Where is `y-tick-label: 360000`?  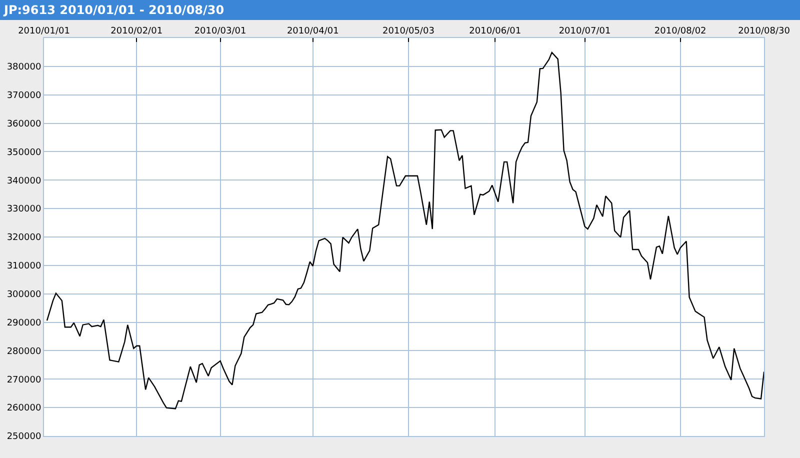
y-tick-label: 360000 is located at coordinates (24, 124).